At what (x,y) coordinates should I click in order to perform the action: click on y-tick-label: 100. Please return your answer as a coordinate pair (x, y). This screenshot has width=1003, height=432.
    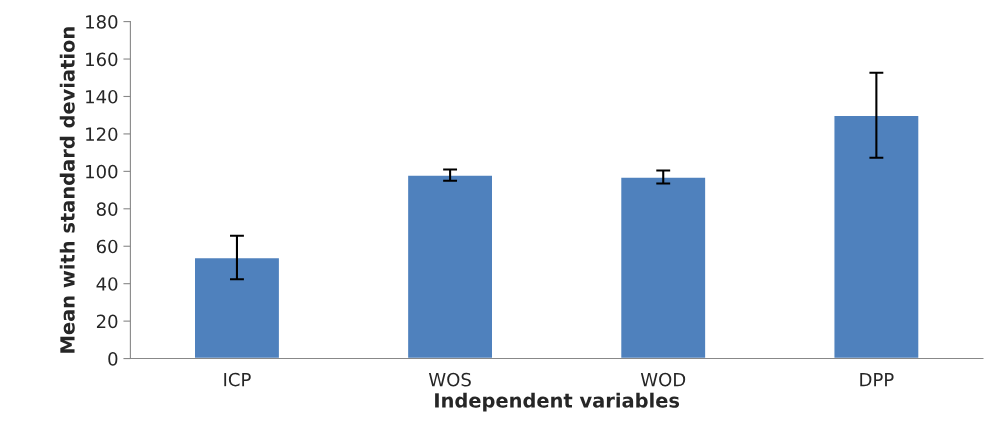
    Looking at the image, I should click on (102, 171).